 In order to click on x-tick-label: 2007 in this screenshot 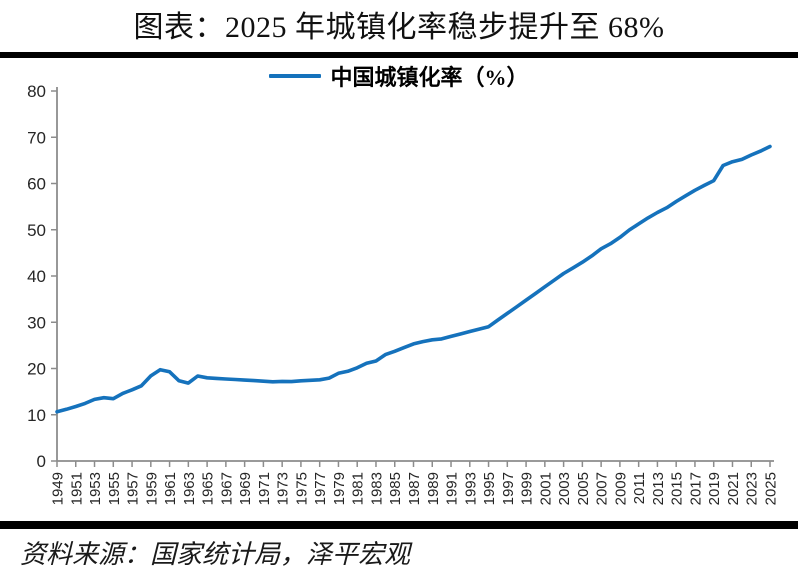, I will do `click(602, 488)`.